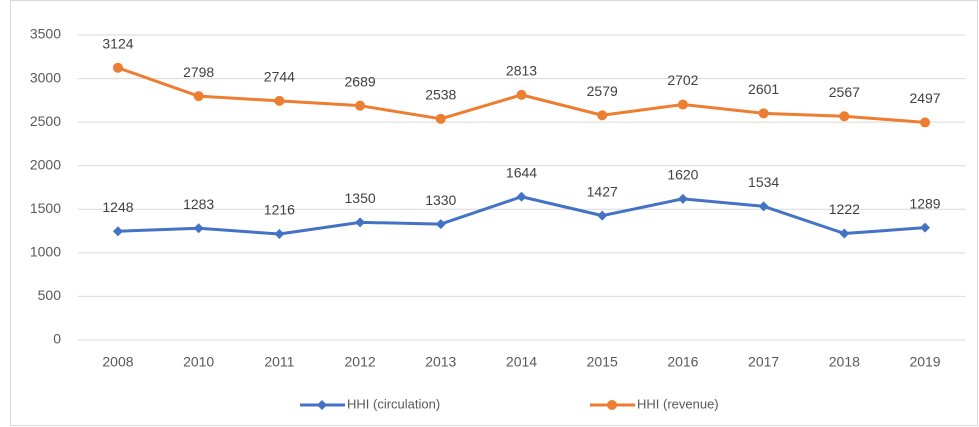 The height and width of the screenshot is (427, 979). I want to click on x-tick-label: 2017, so click(763, 362).